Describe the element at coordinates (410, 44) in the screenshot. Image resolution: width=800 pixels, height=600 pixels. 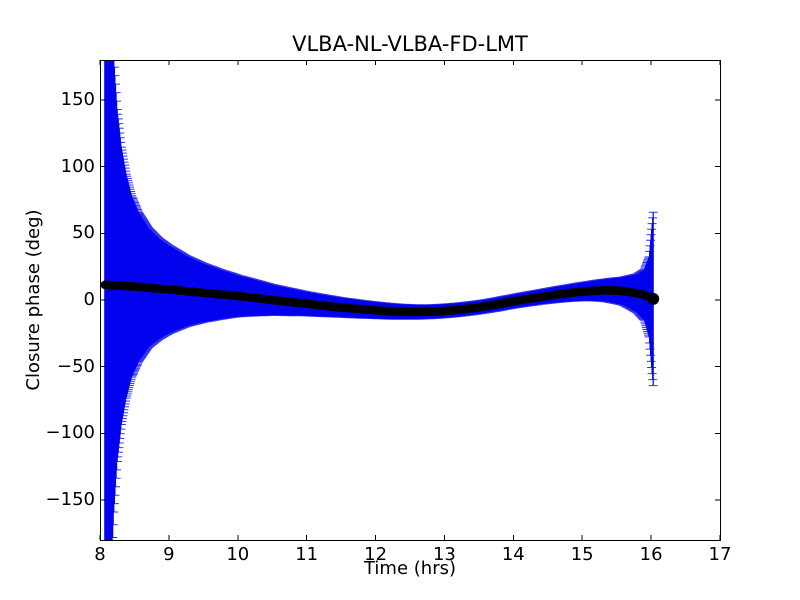
I see `plot-title: VLBA-NL-VLBA-FD-LMT` at that location.